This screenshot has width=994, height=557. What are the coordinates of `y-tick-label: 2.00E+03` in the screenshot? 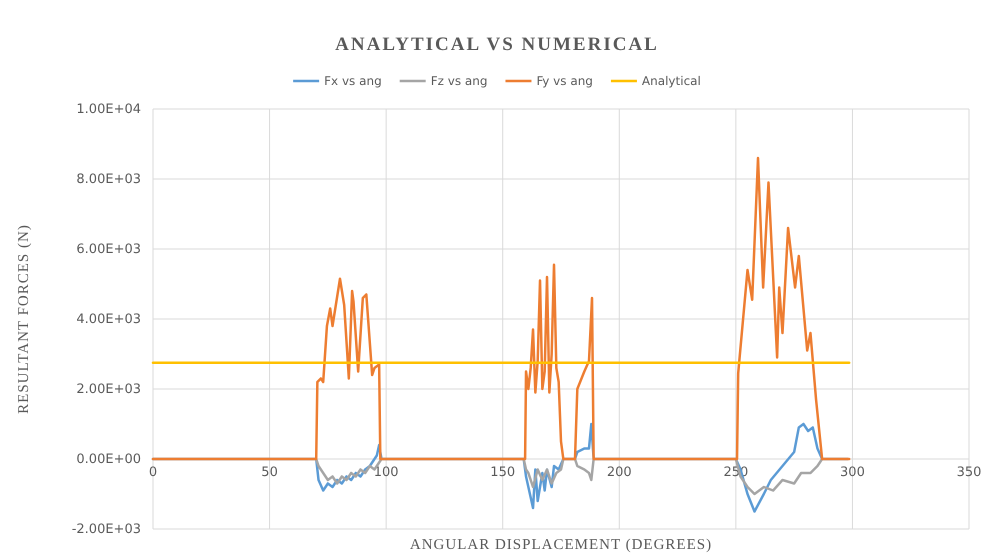 It's located at (108, 390).